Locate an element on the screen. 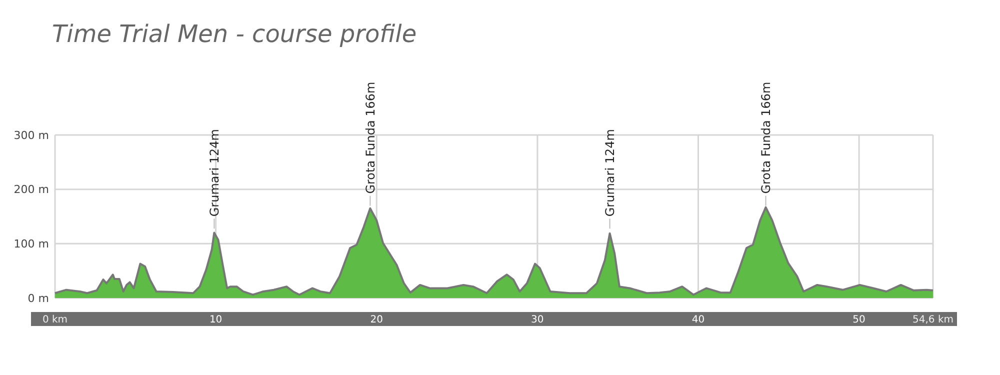 The image size is (1000, 375). x-tick-label: 20 is located at coordinates (376, 320).